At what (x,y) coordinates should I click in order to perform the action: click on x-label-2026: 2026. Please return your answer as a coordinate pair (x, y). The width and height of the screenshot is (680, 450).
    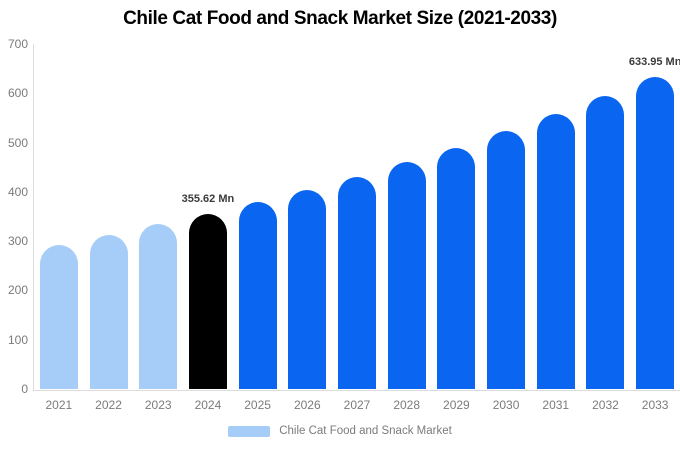
    Looking at the image, I should click on (307, 405).